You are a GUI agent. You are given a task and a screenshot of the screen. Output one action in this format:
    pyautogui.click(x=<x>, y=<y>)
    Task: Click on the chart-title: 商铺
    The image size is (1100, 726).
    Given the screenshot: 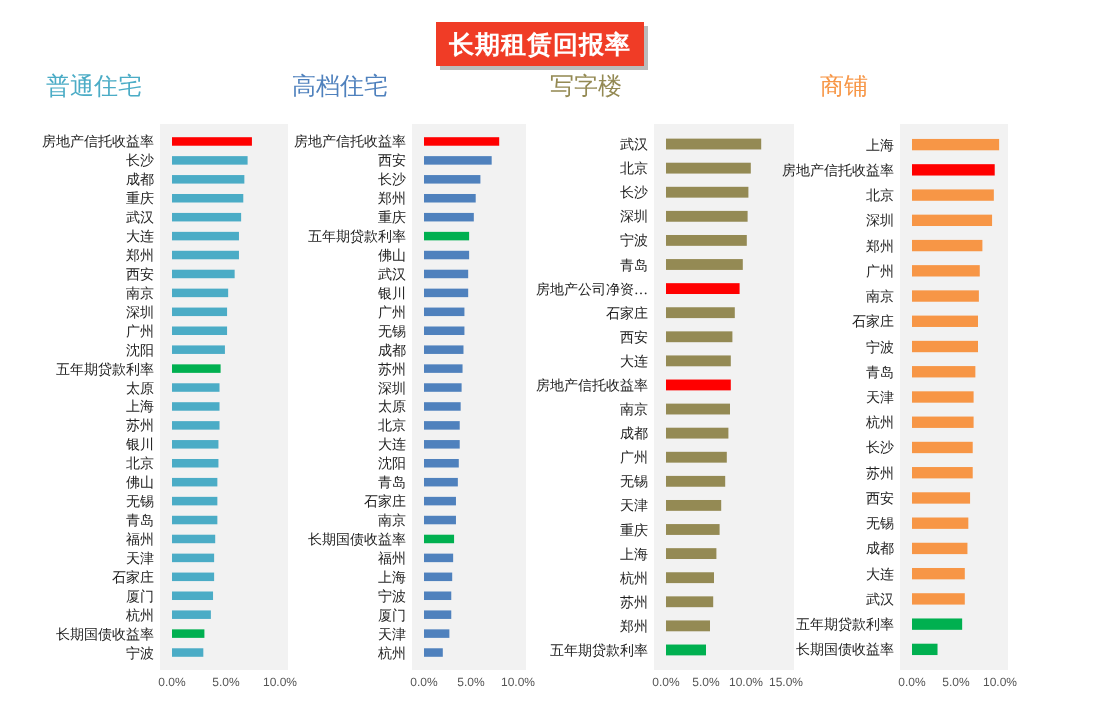 What is the action you would take?
    pyautogui.click(x=844, y=86)
    